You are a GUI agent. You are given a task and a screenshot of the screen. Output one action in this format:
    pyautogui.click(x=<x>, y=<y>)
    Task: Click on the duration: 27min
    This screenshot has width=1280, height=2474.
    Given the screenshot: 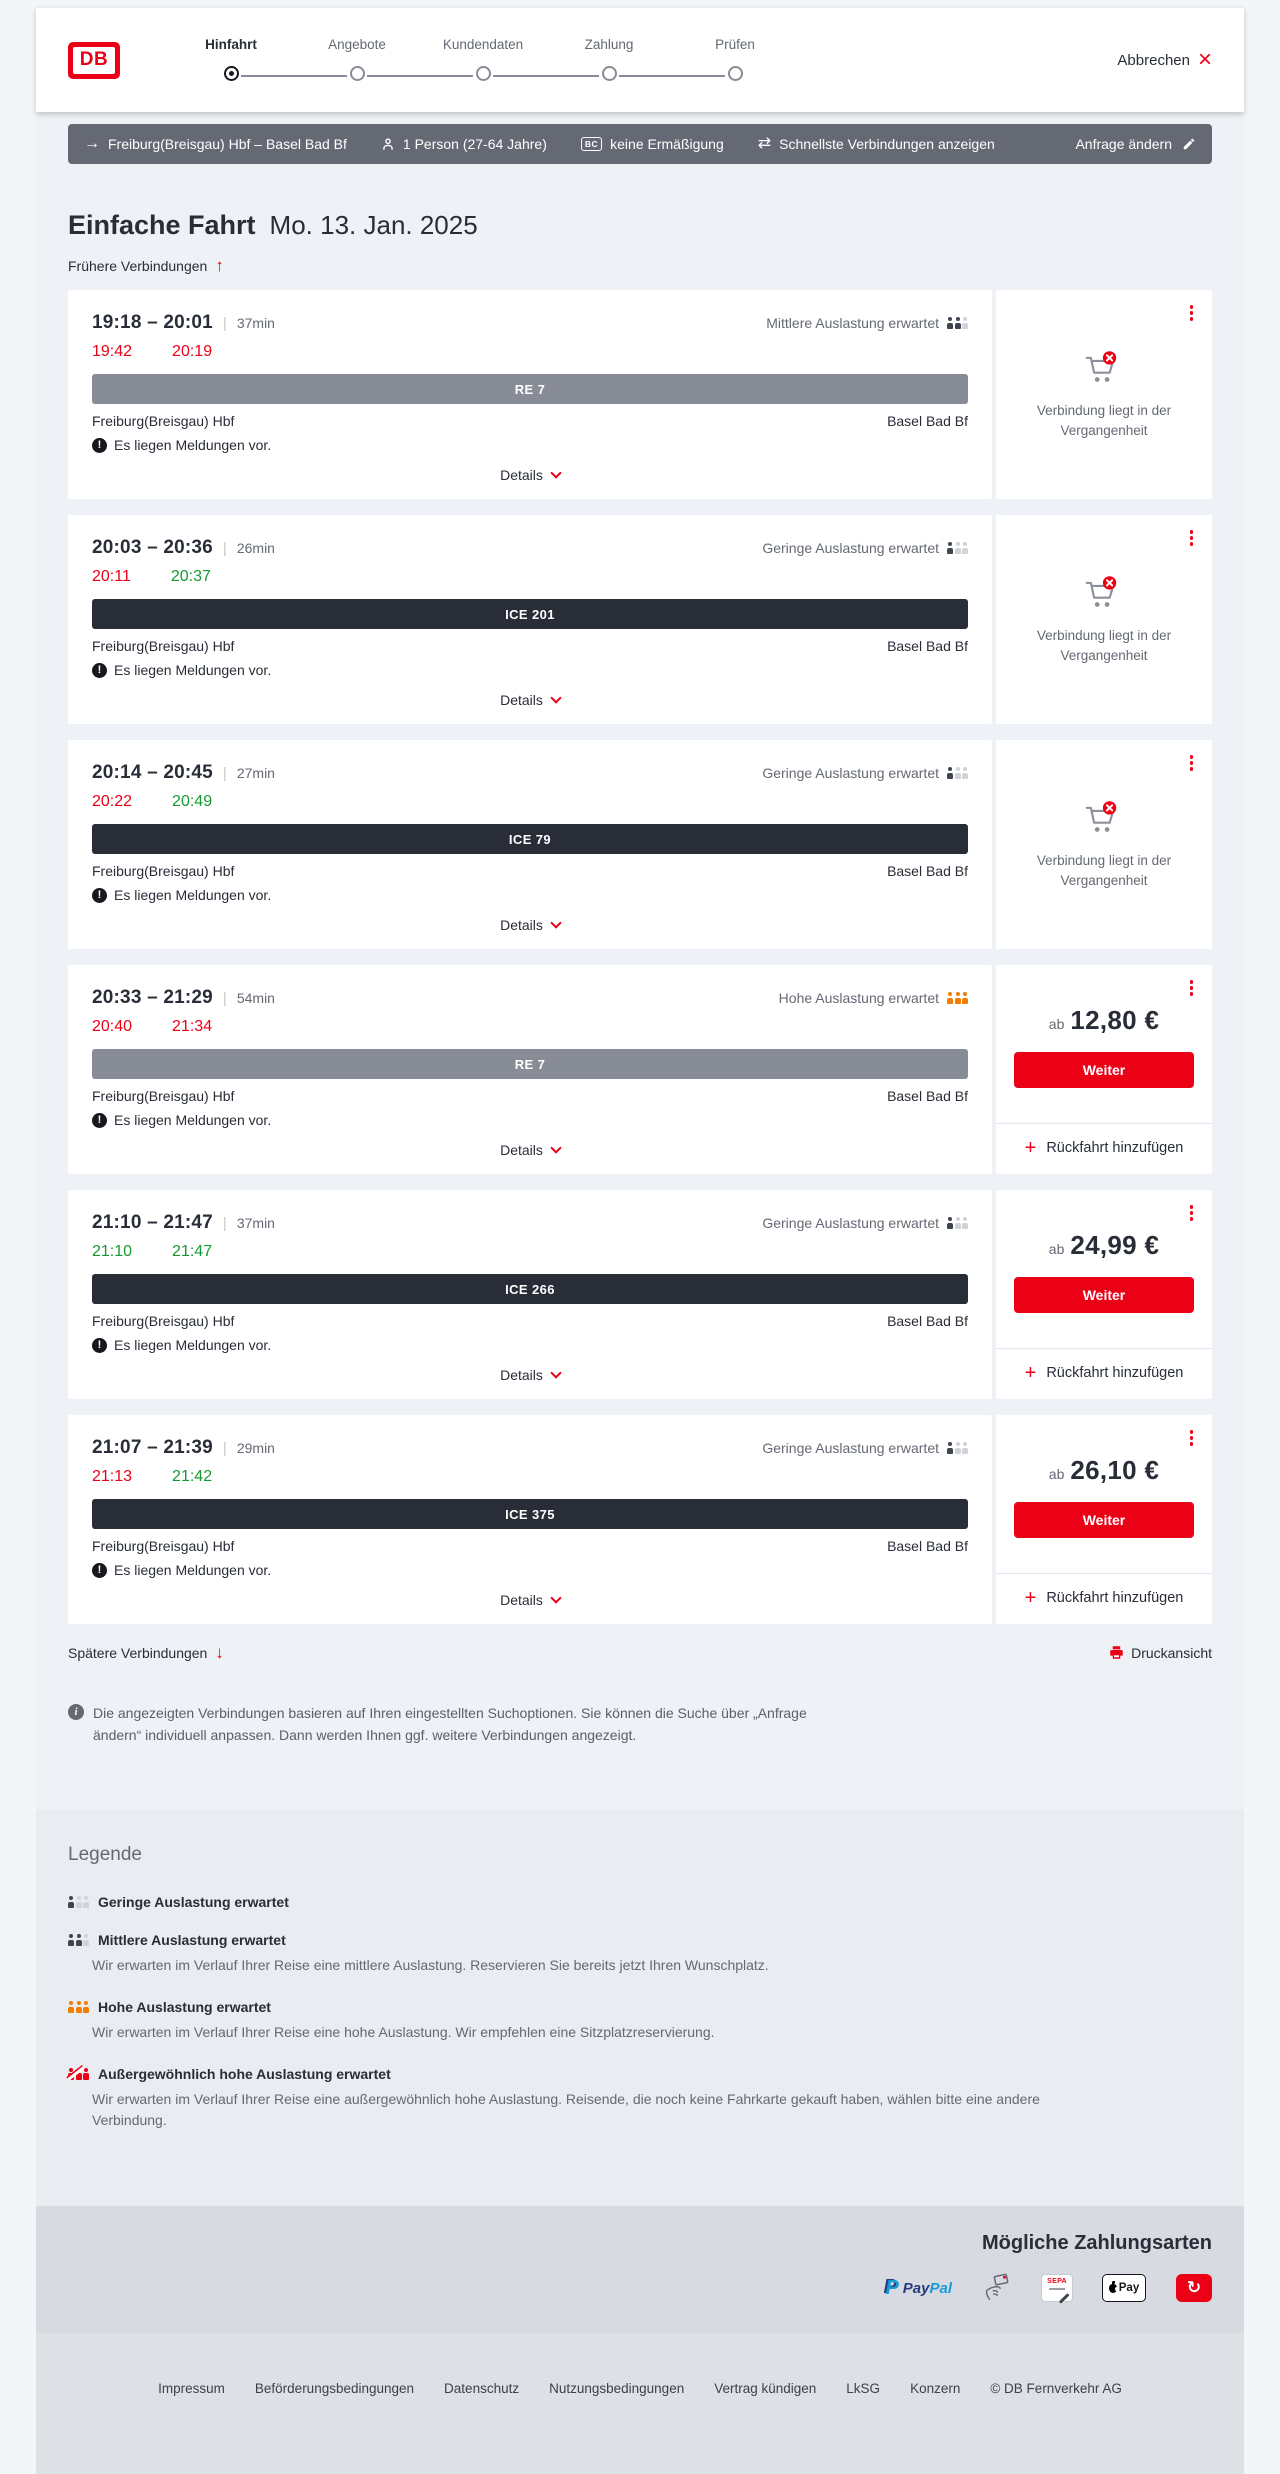 What is the action you would take?
    pyautogui.click(x=255, y=773)
    